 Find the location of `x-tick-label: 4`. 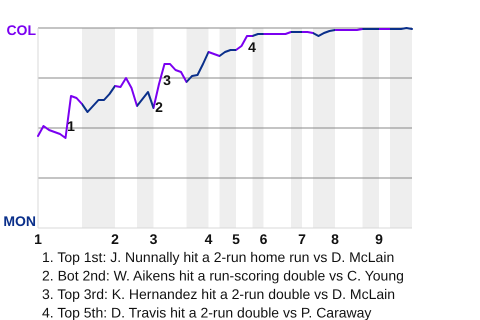

x-tick-label: 4 is located at coordinates (208, 239).